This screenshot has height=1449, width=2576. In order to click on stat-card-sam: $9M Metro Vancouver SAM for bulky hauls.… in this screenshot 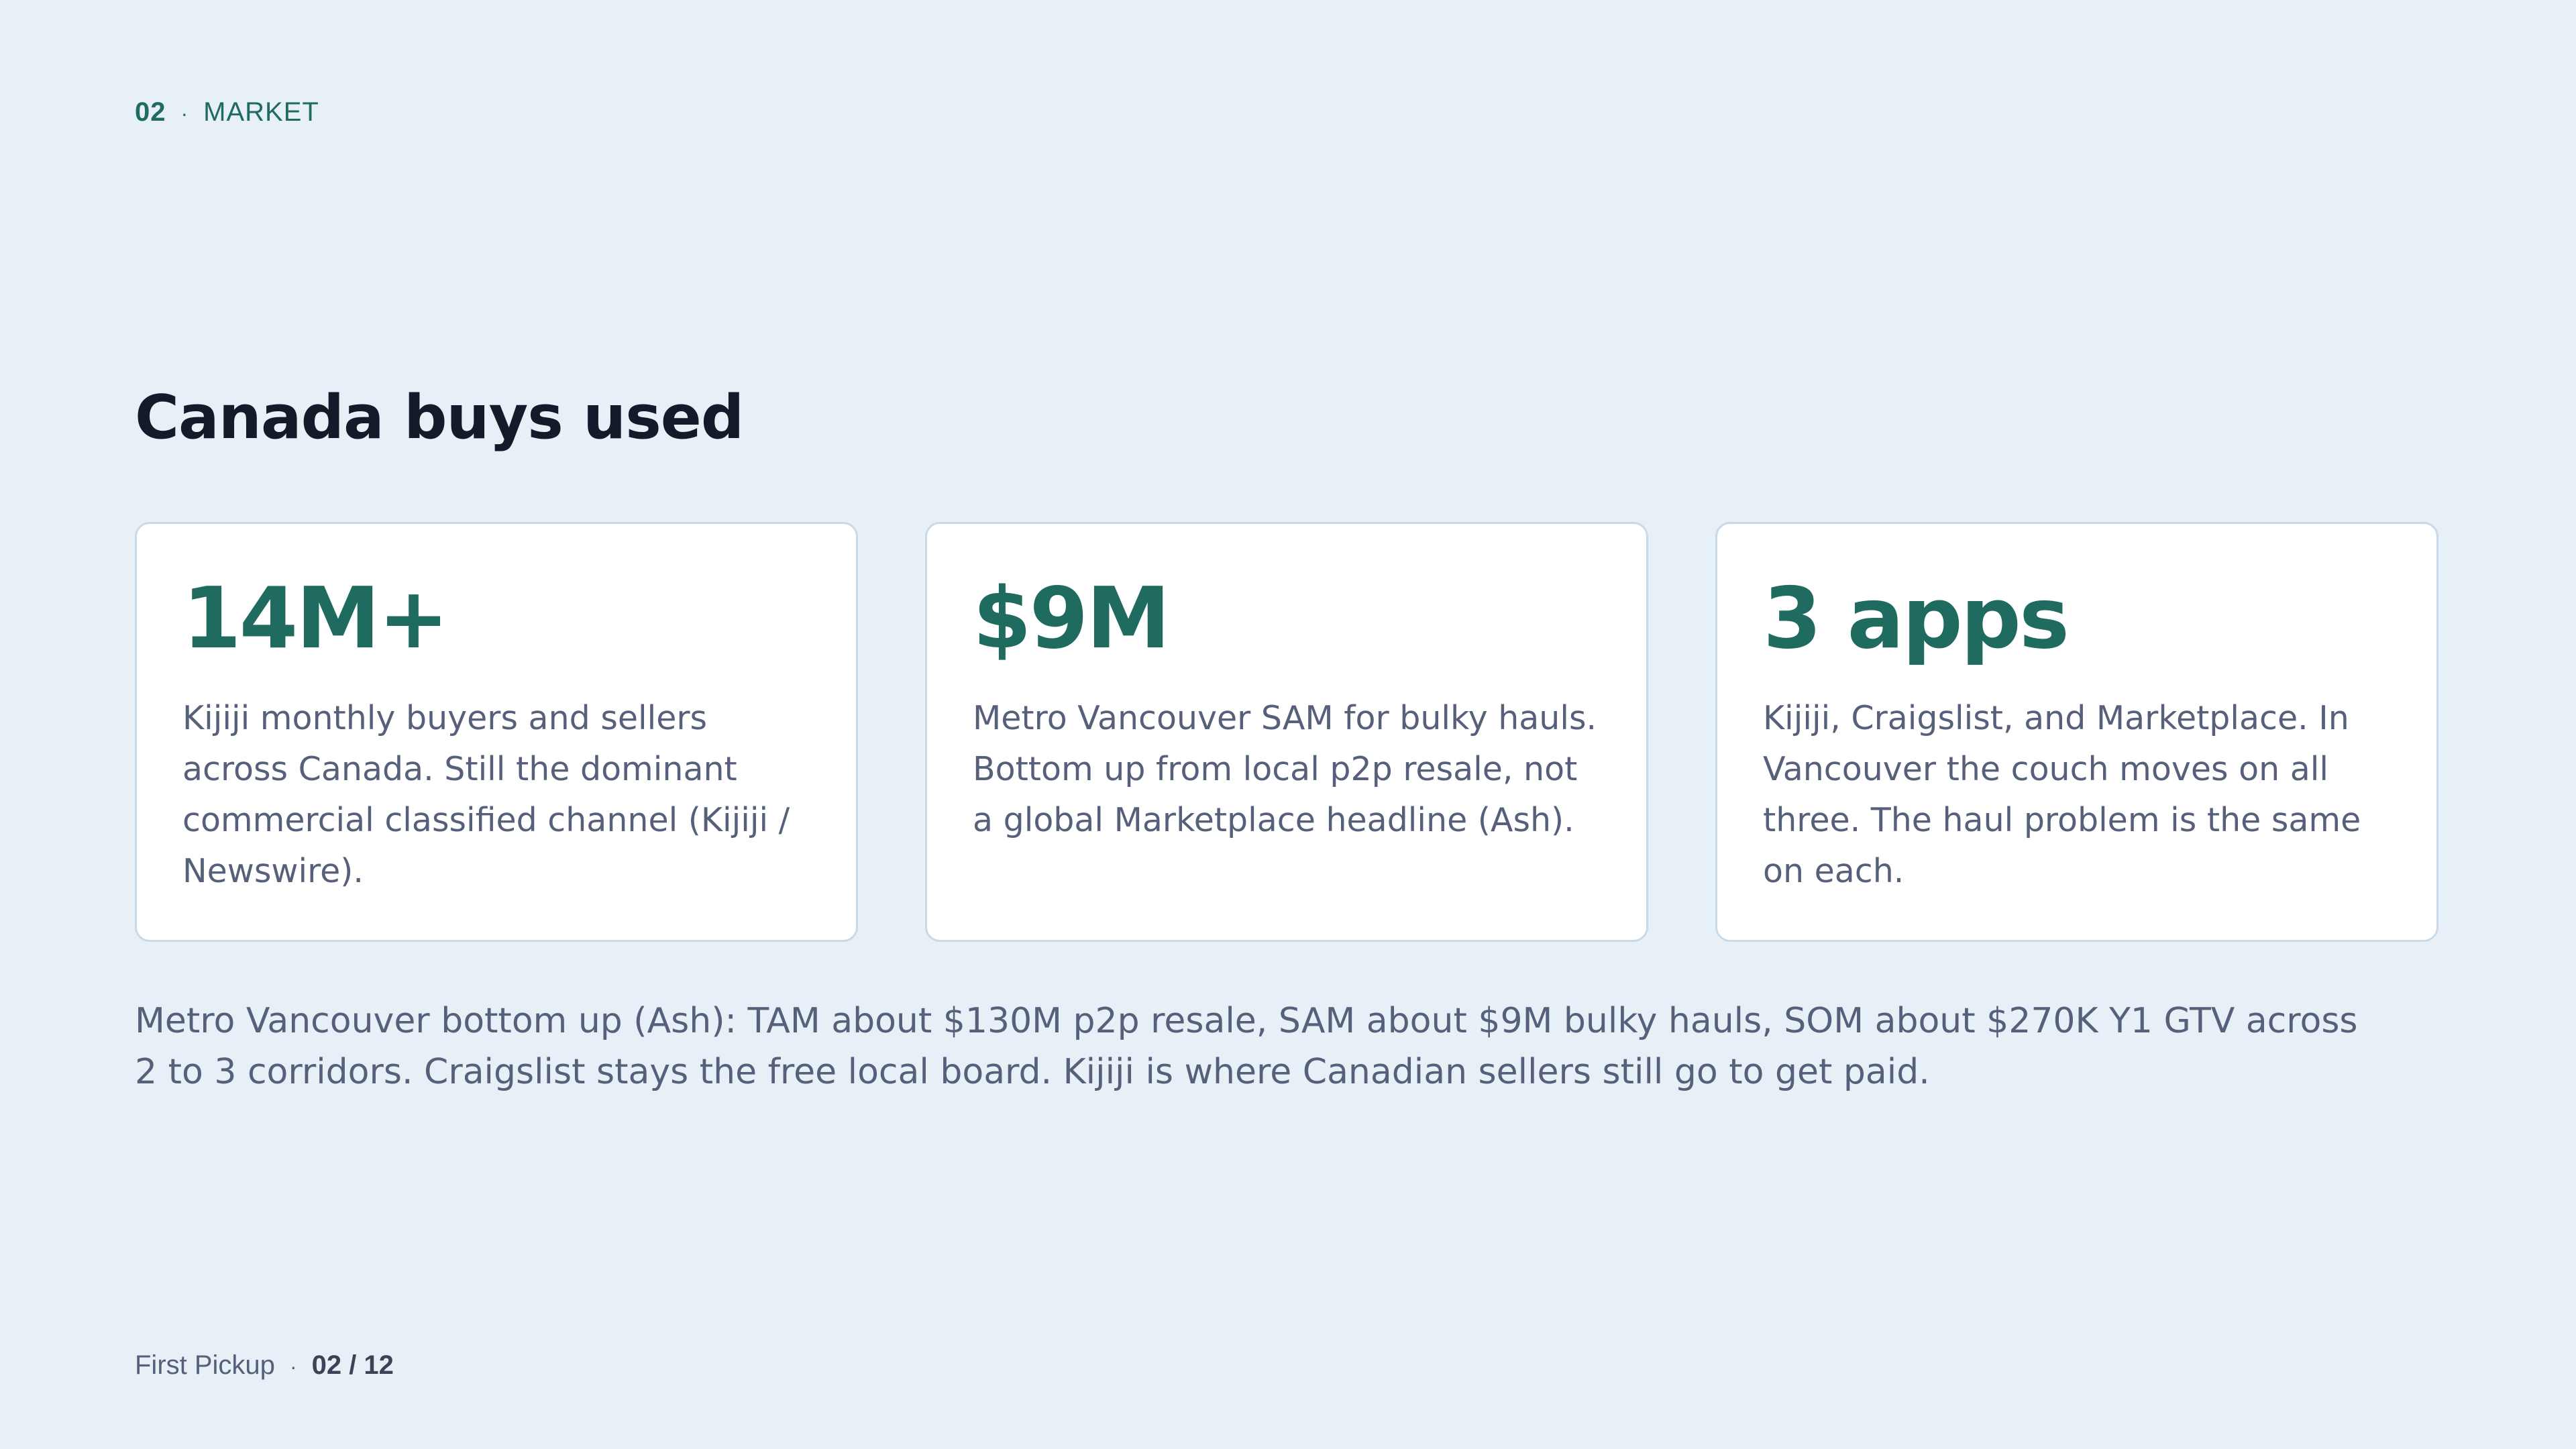, I will do `click(1286, 732)`.